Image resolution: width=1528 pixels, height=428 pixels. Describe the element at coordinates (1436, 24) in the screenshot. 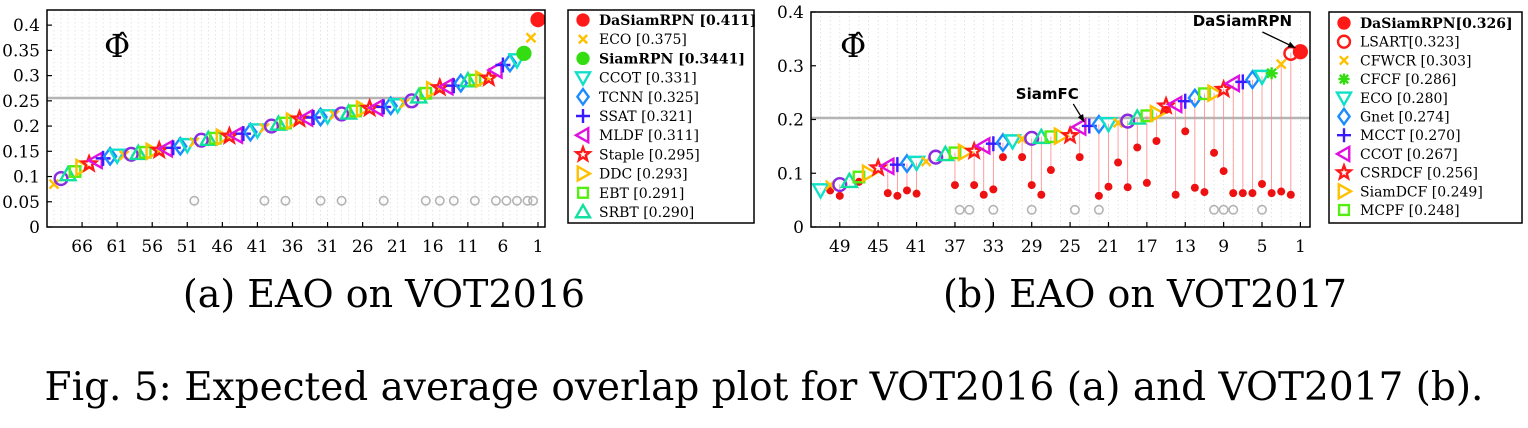

I see `legend-label: DaSiamRPN[0.326]` at that location.